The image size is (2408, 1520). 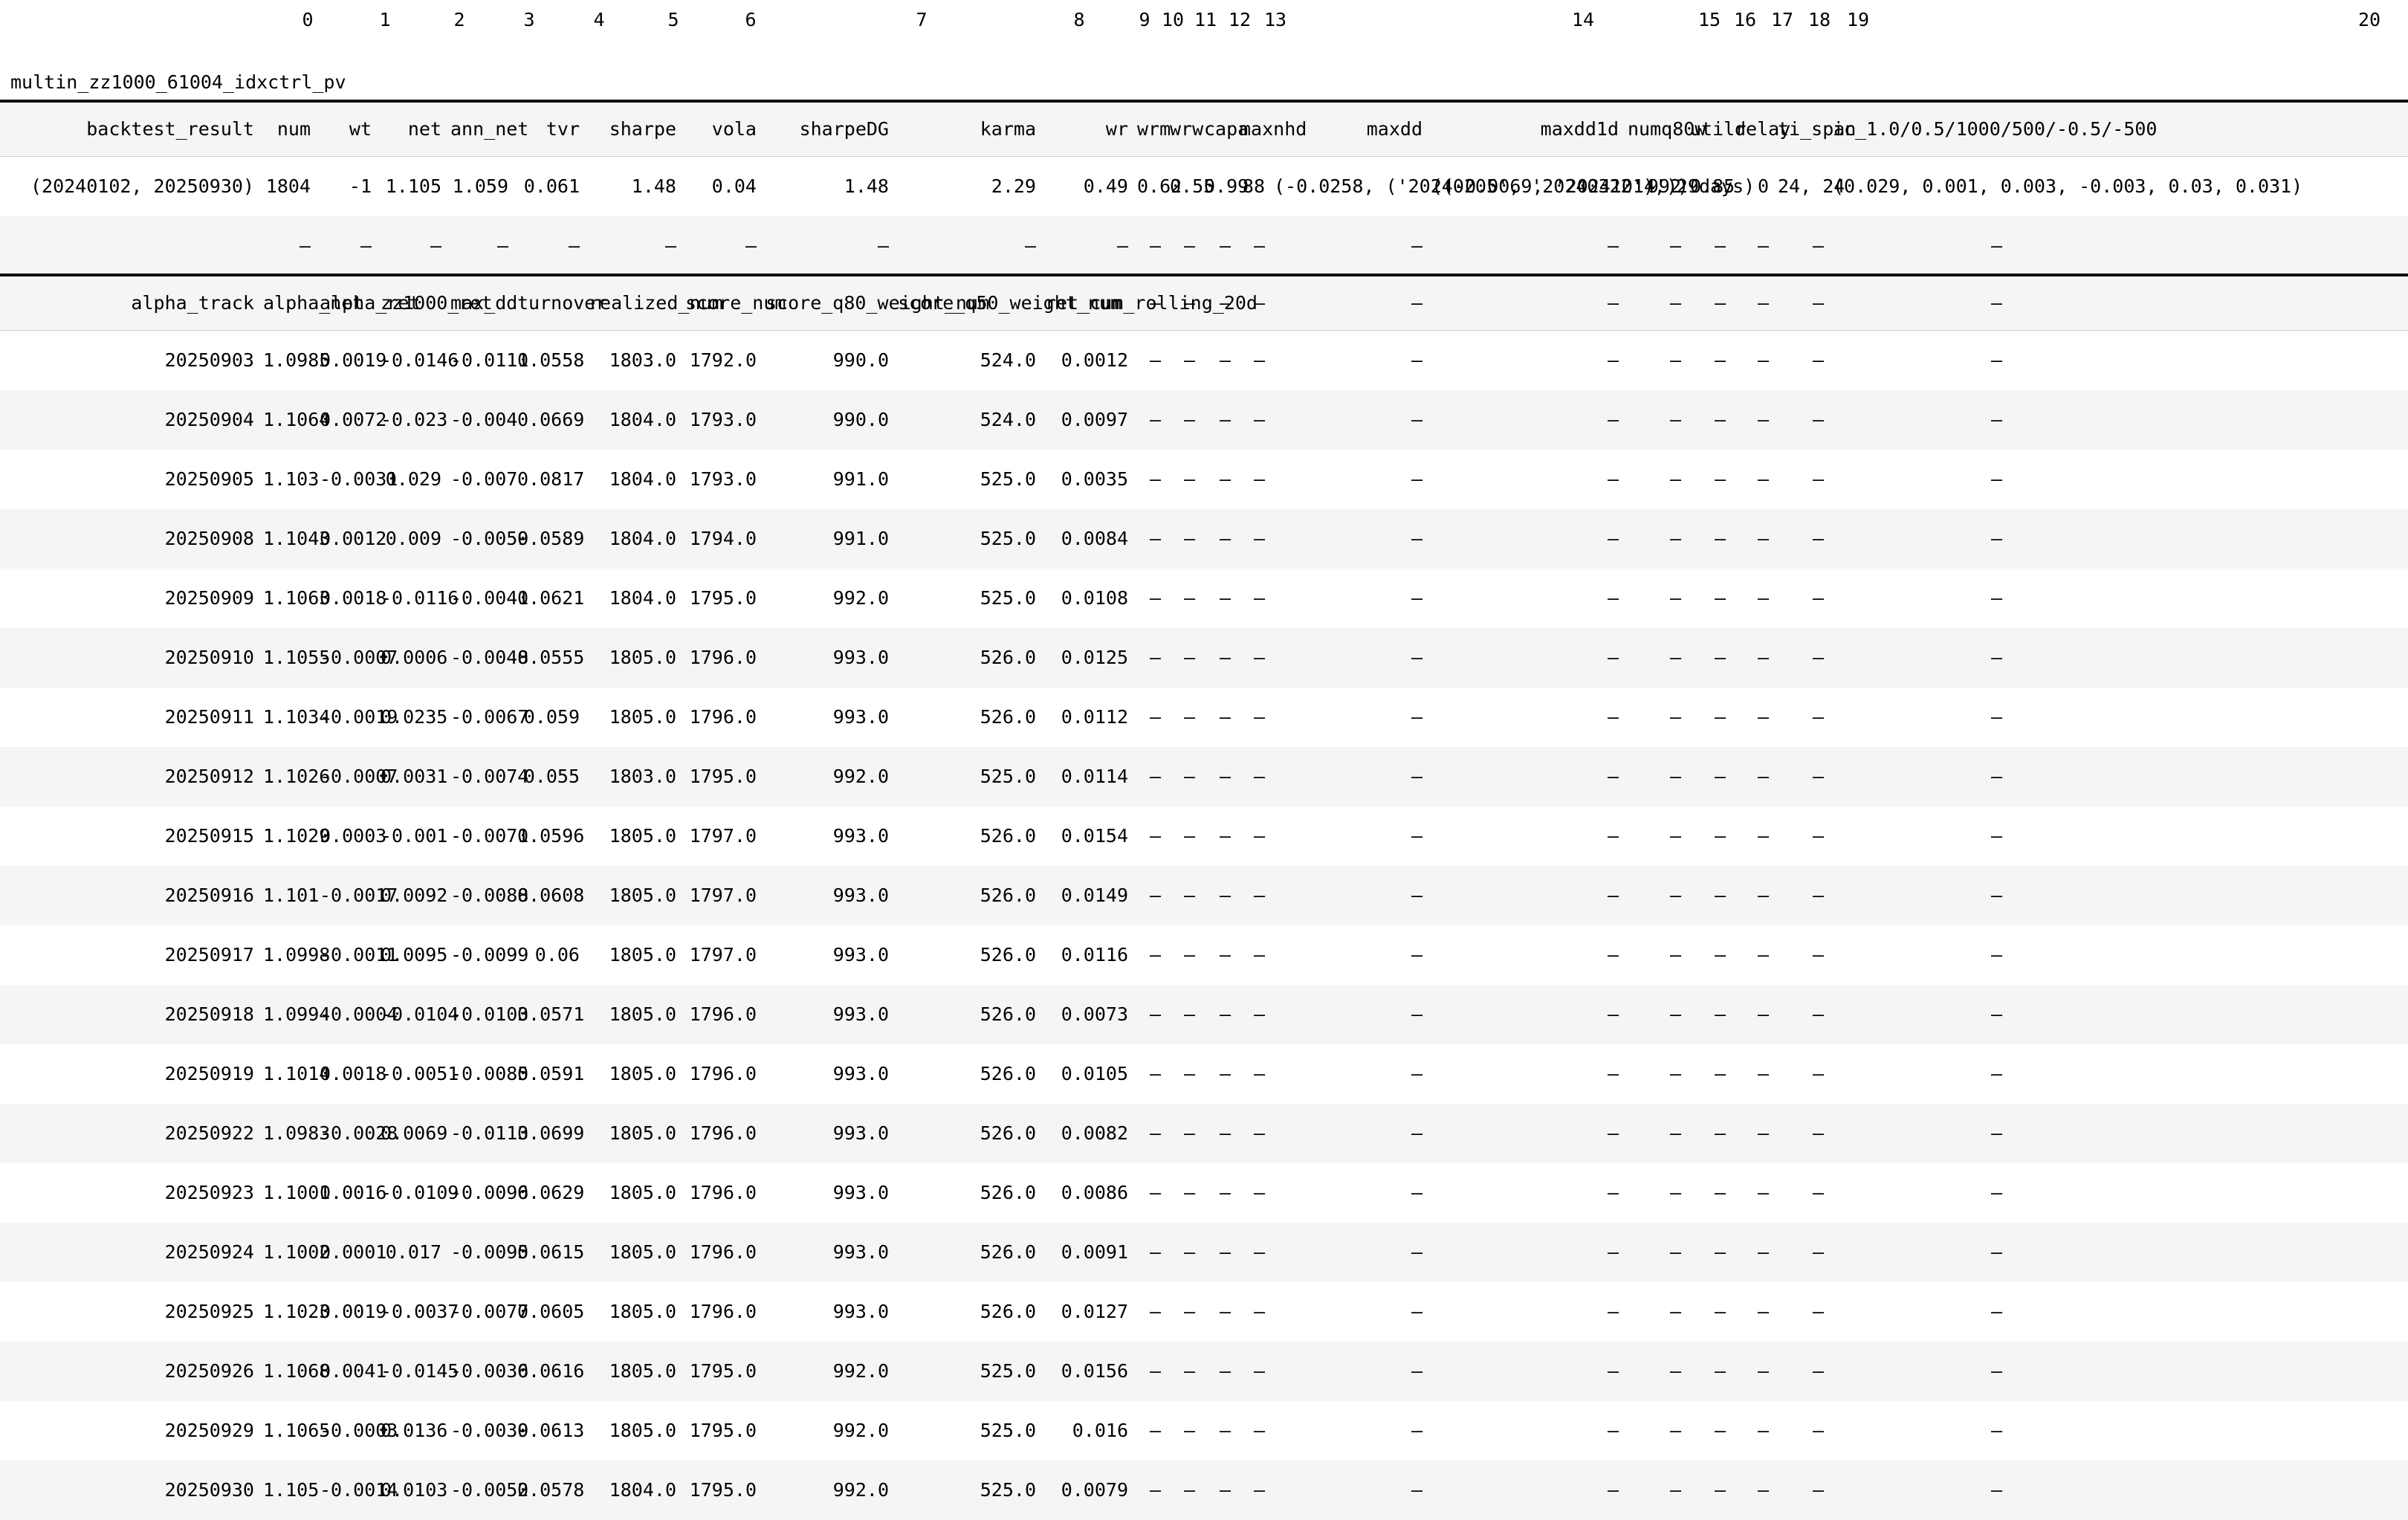 What do you see at coordinates (548, 1431) in the screenshot?
I see `alpha-track-cell: 0.0613` at bounding box center [548, 1431].